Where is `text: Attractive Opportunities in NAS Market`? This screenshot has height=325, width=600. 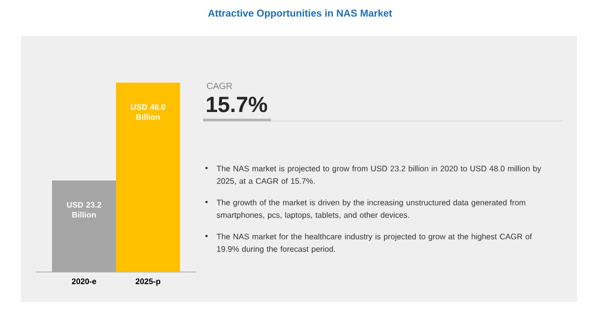
text: Attractive Opportunities in NAS Market is located at coordinates (300, 14).